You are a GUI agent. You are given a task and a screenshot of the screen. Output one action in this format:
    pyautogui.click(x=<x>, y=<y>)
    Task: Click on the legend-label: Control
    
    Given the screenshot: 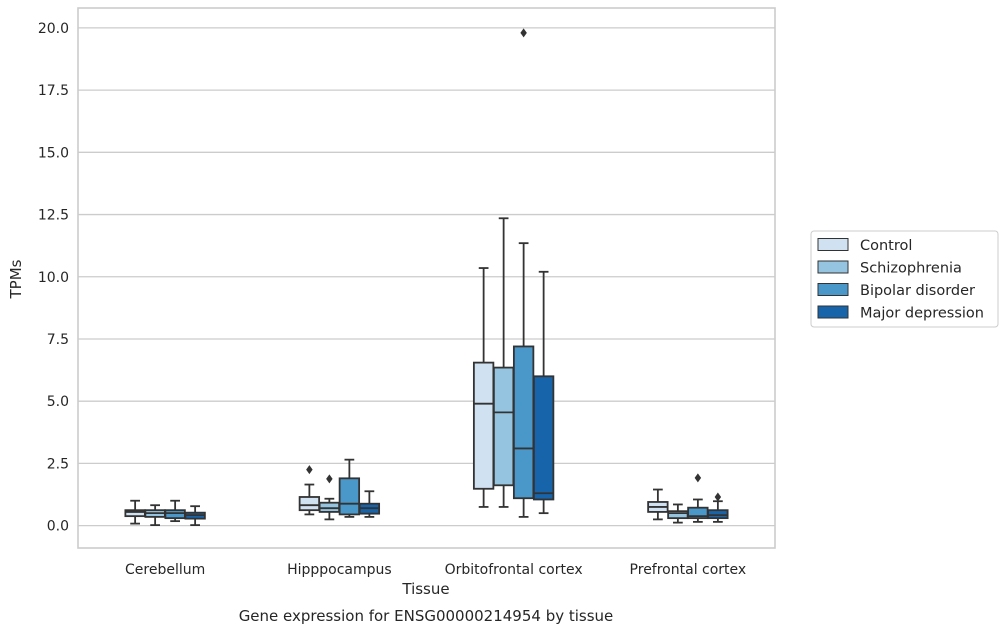 What is the action you would take?
    pyautogui.click(x=886, y=246)
    